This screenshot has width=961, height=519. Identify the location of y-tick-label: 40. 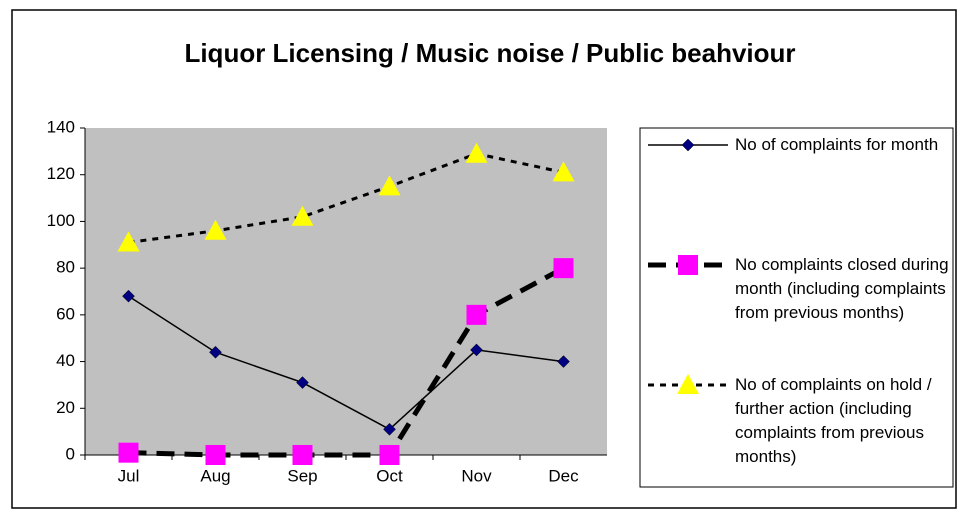
(65, 360).